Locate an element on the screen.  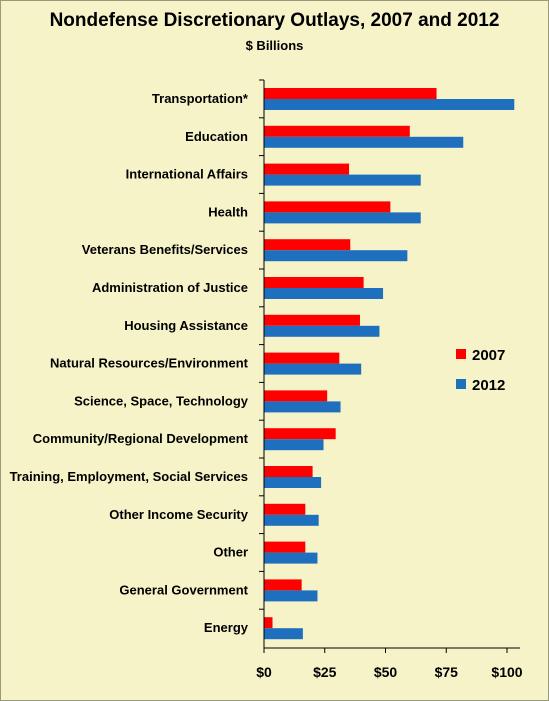
bar-2007-veterans-benefits-services is located at coordinates (307, 245).